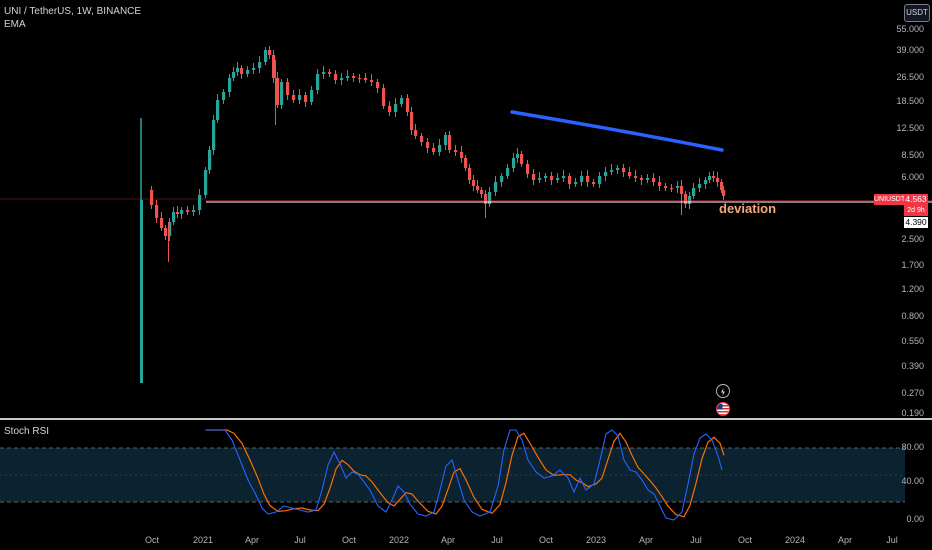 The width and height of the screenshot is (932, 550). Describe the element at coordinates (723, 391) in the screenshot. I see `lightning-icon` at that location.